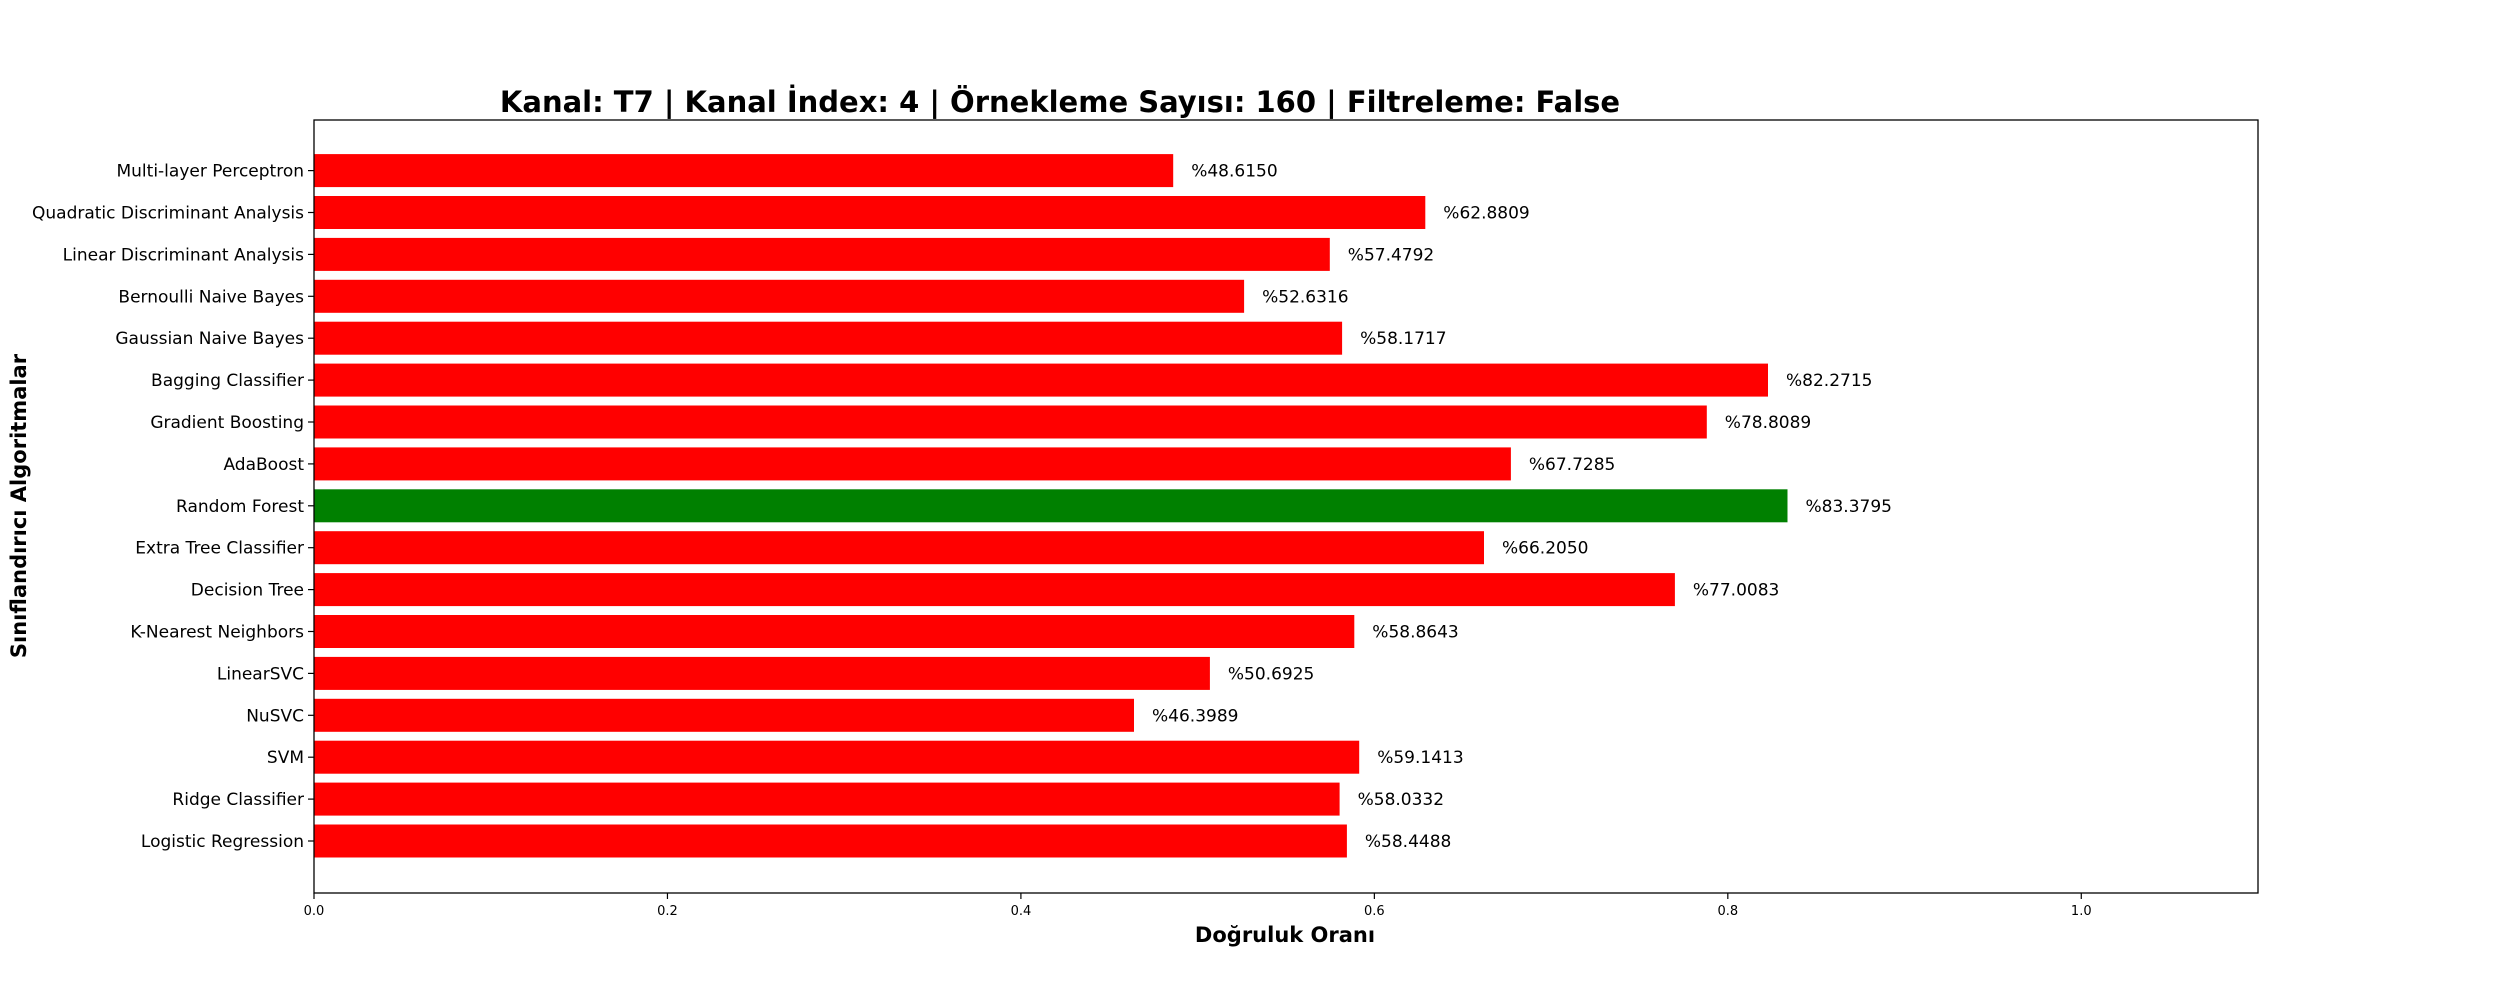 The image size is (2500, 1000). Describe the element at coordinates (209, 339) in the screenshot. I see `y-tick-label: Gaussian Naive Bayes` at that location.